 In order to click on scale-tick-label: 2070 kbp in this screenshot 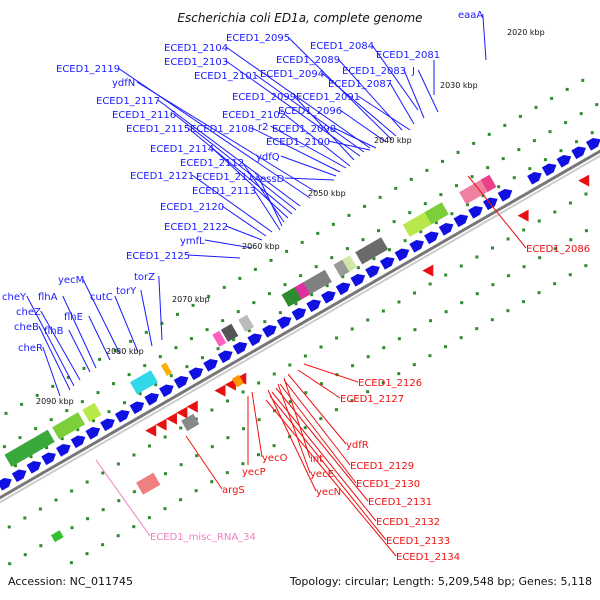, I will do `click(191, 299)`.